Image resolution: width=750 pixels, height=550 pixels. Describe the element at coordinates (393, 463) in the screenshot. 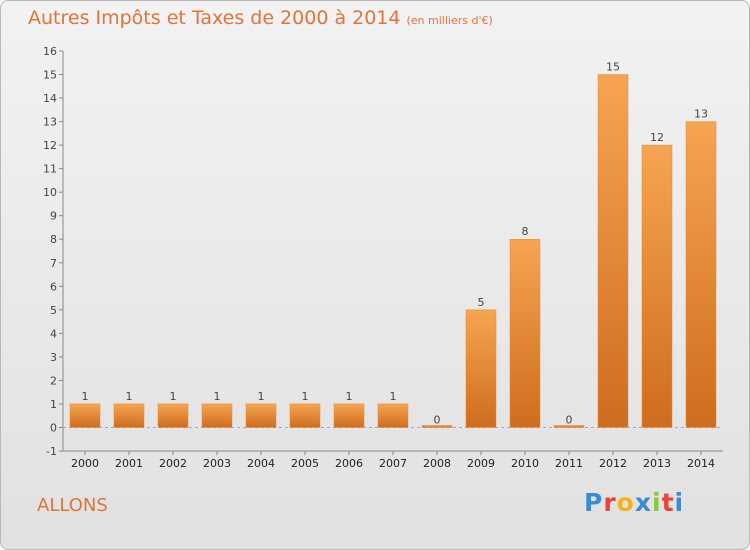

I see `x-tick-label: 2007` at that location.